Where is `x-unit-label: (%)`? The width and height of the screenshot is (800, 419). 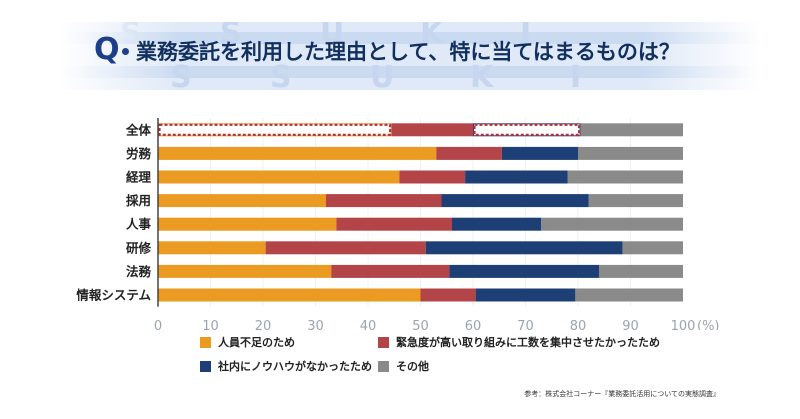 x-unit-label: (%) is located at coordinates (708, 324).